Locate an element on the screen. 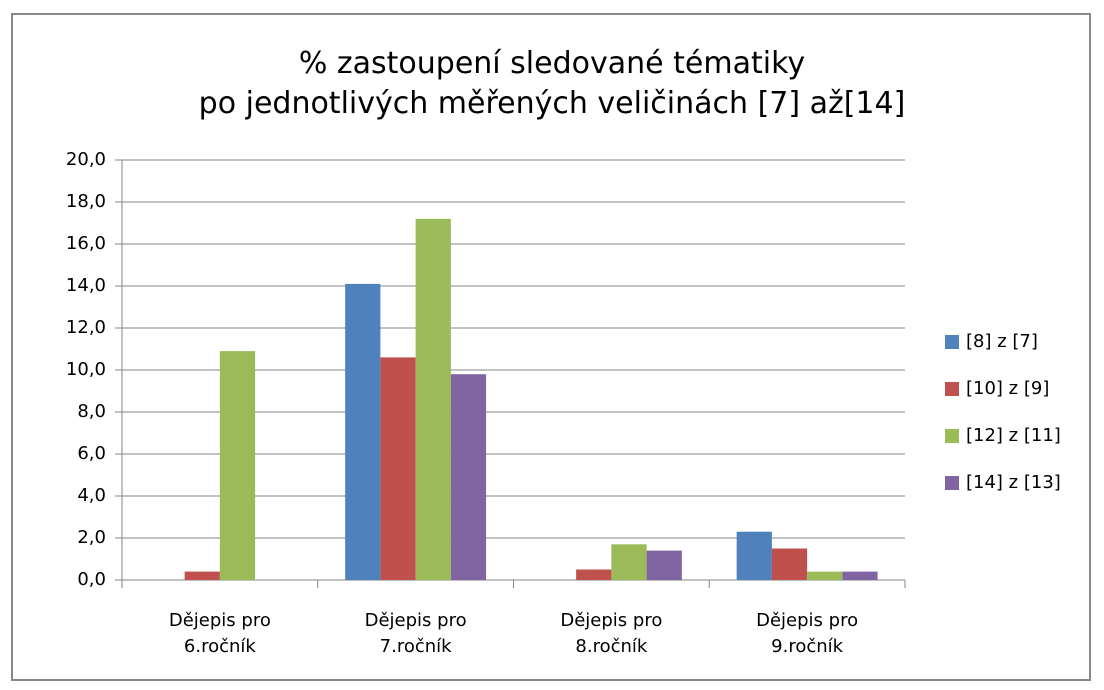 This screenshot has height=690, width=1104. x-tick-label: Dějepis pro 7.ročník is located at coordinates (415, 633).